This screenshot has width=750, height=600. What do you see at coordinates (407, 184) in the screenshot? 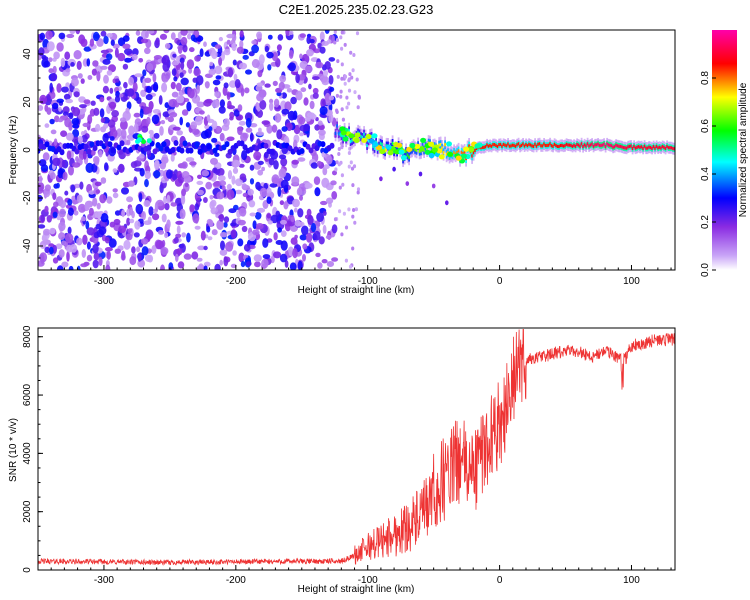
I see `spur-cell` at bounding box center [407, 184].